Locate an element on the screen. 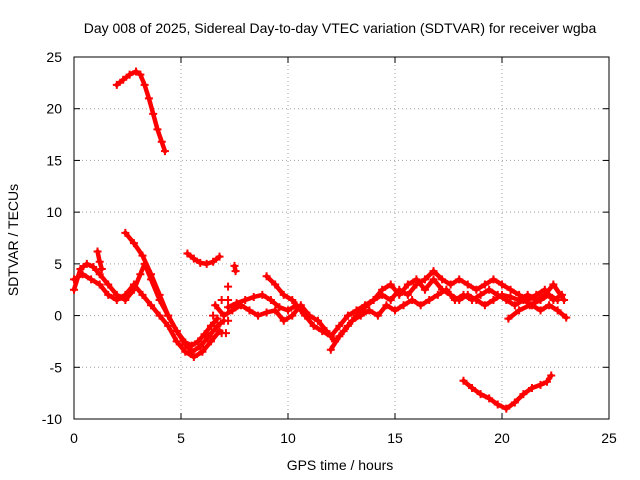  x-axis-label: GPS time / hours is located at coordinates (340, 465).